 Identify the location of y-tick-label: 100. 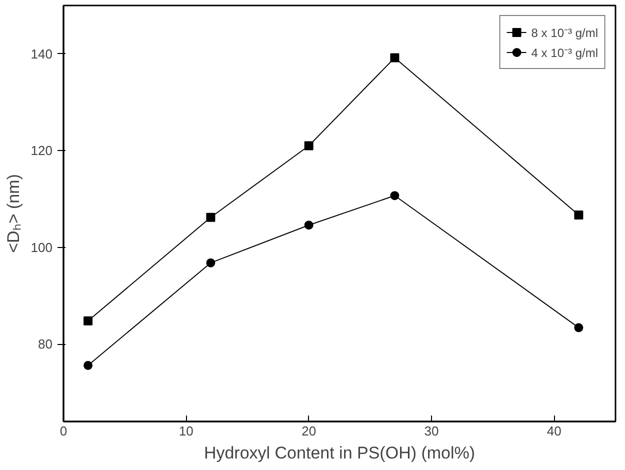
(41, 247).